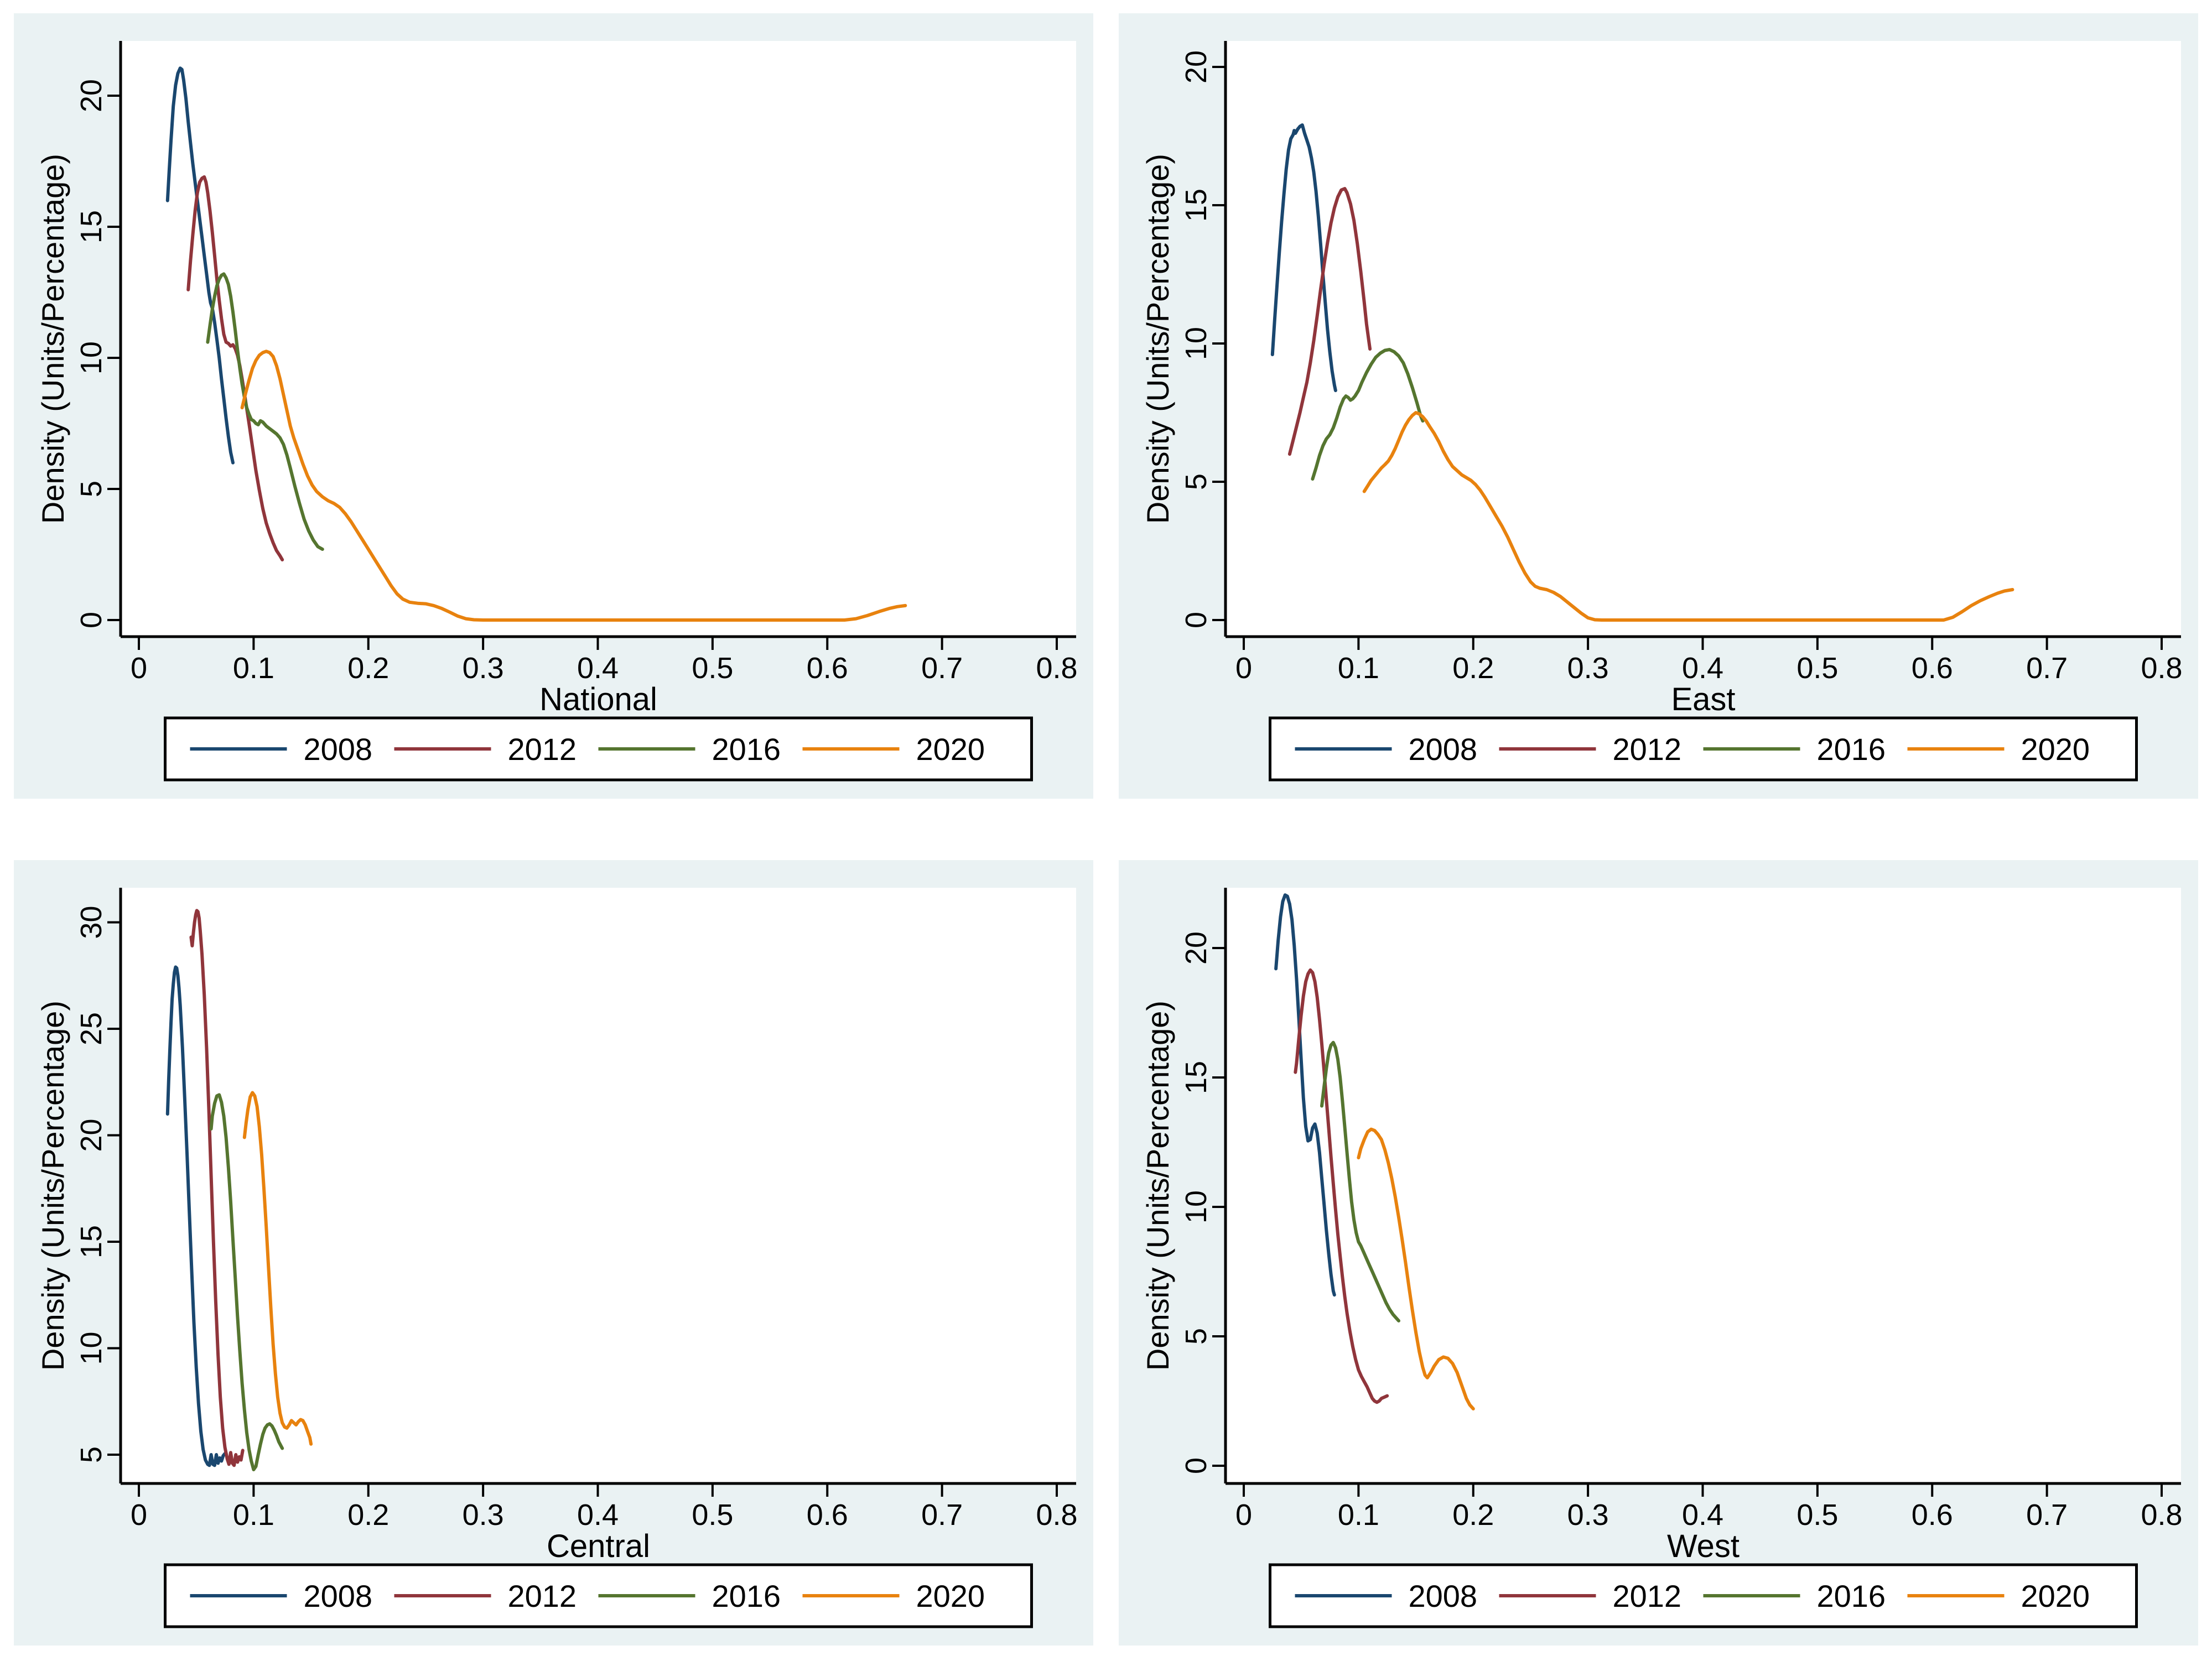 This screenshot has height=1661, width=2212. What do you see at coordinates (1703, 699) in the screenshot?
I see `x-axis-title: East` at bounding box center [1703, 699].